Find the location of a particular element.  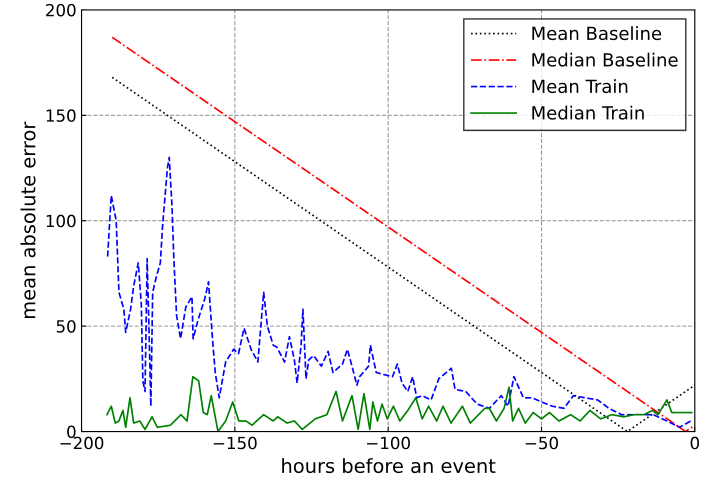

x-tick-label: 0 is located at coordinates (695, 443).